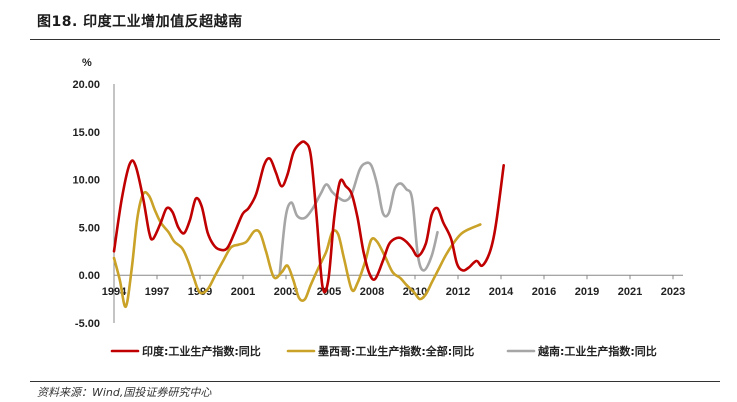 This screenshot has width=737, height=402. Describe the element at coordinates (89, 228) in the screenshot. I see `y-tick-label: 5.00` at that location.